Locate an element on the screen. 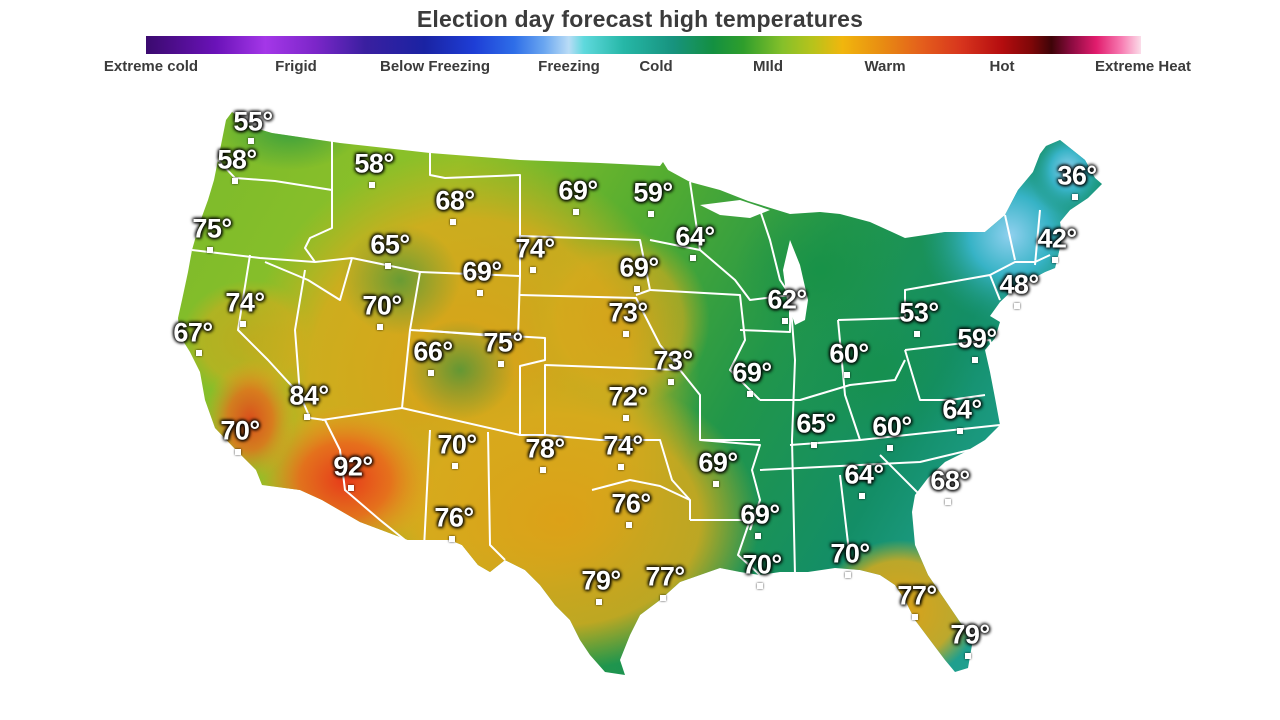 This screenshot has height=720, width=1280. legend-label-mild: MIld is located at coordinates (768, 66).